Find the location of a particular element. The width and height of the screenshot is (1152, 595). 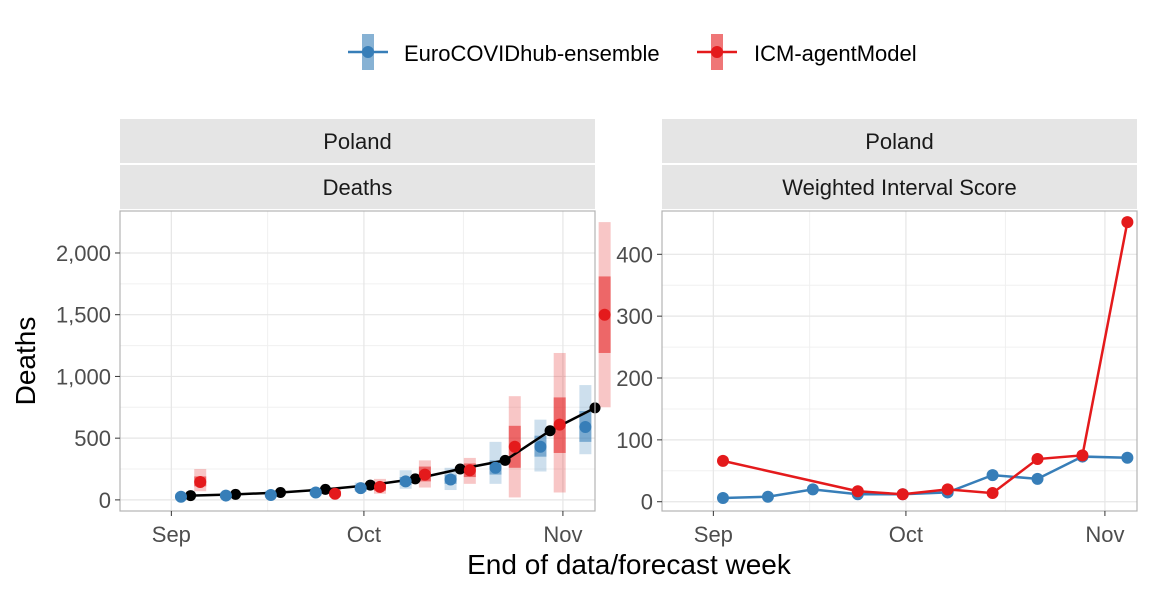

legend: EuroCOVIDhub-ensemble ICM-agentModel is located at coordinates (632, 52).